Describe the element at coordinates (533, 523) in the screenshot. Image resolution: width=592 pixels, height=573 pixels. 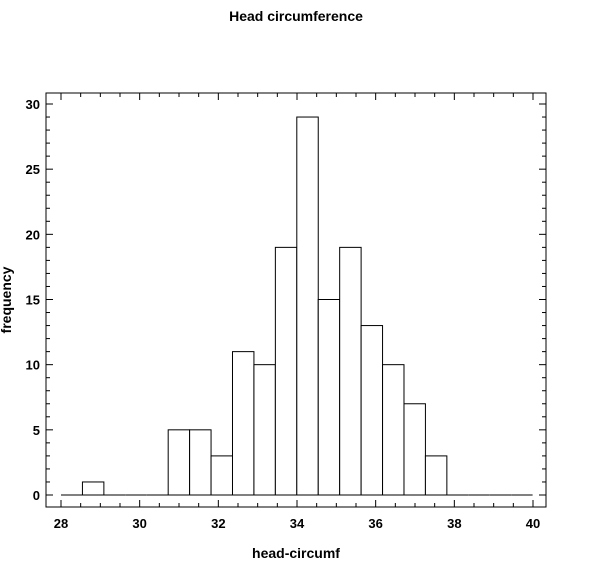
I see `x-tick-label: 40` at that location.